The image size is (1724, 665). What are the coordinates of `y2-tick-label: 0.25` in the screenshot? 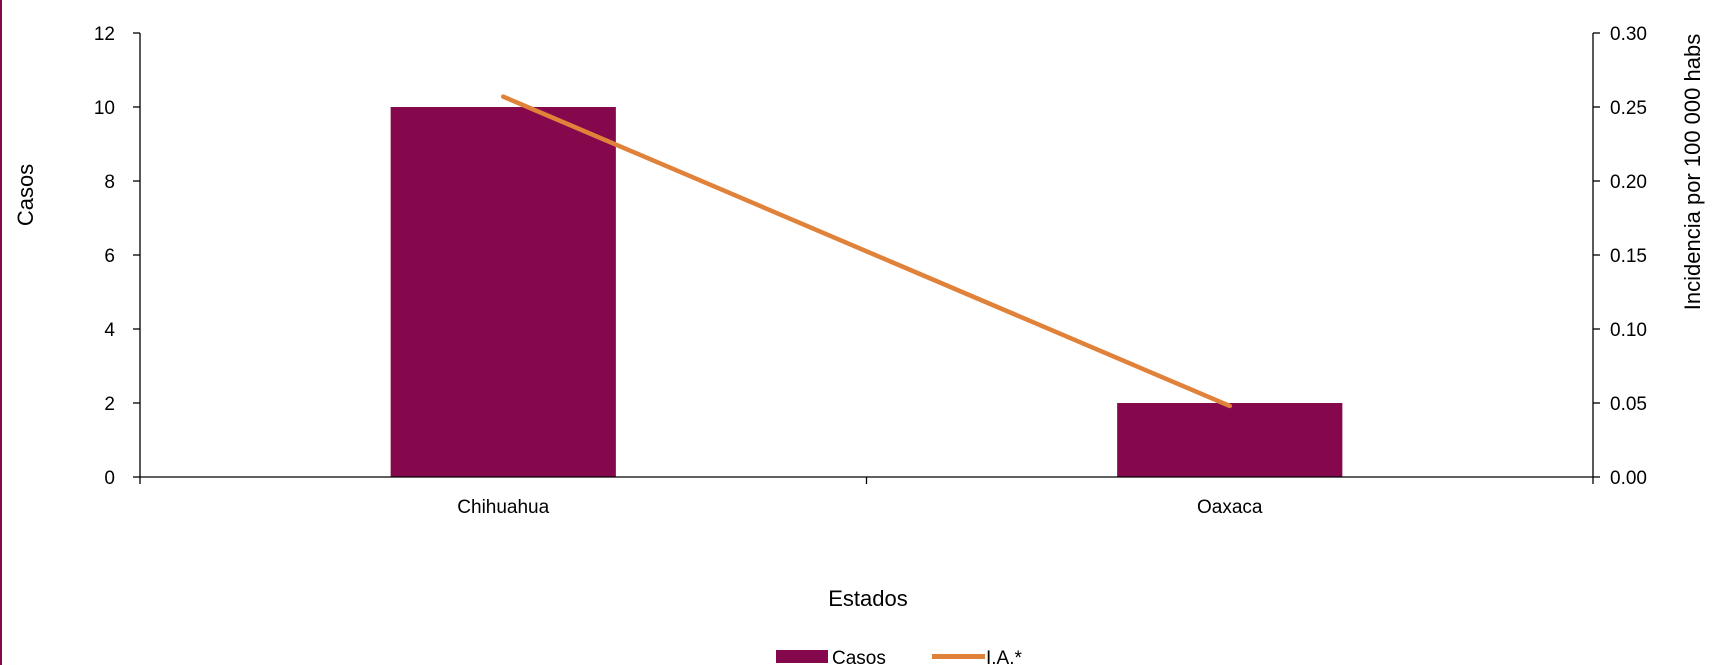 It's located at (1628, 108).